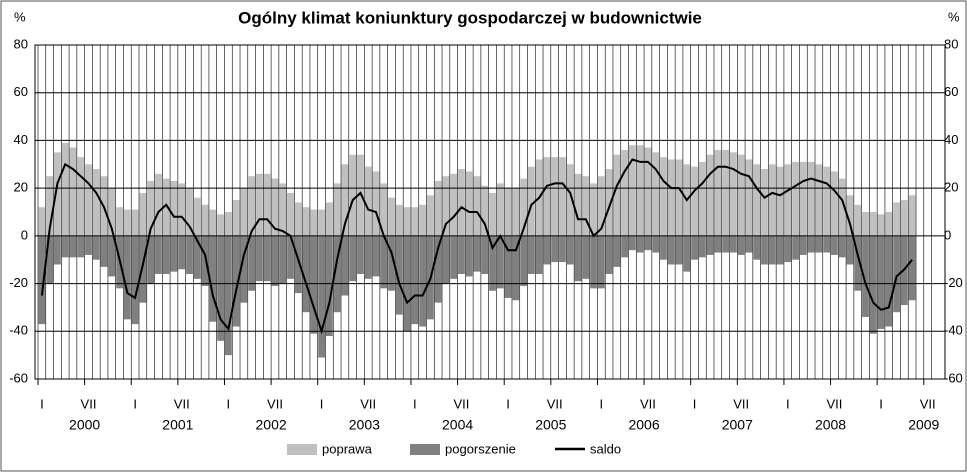  Describe the element at coordinates (20, 16) in the screenshot. I see `y-unit: %` at that location.